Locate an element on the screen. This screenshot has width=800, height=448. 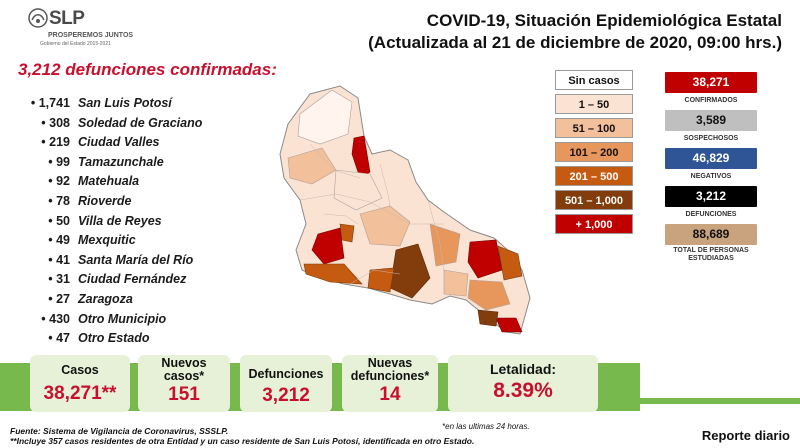
map-region-center is located at coordinates (385, 226).